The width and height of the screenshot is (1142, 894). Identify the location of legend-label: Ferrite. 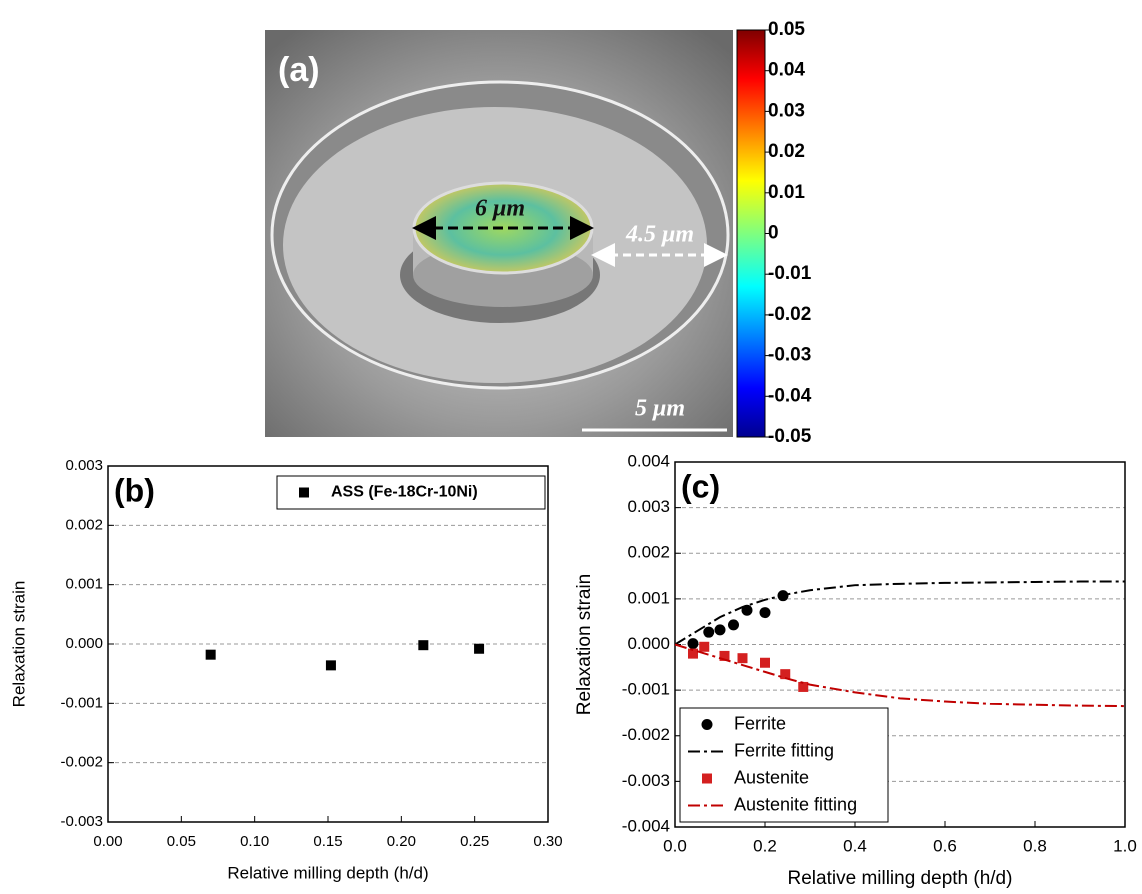
(760, 723).